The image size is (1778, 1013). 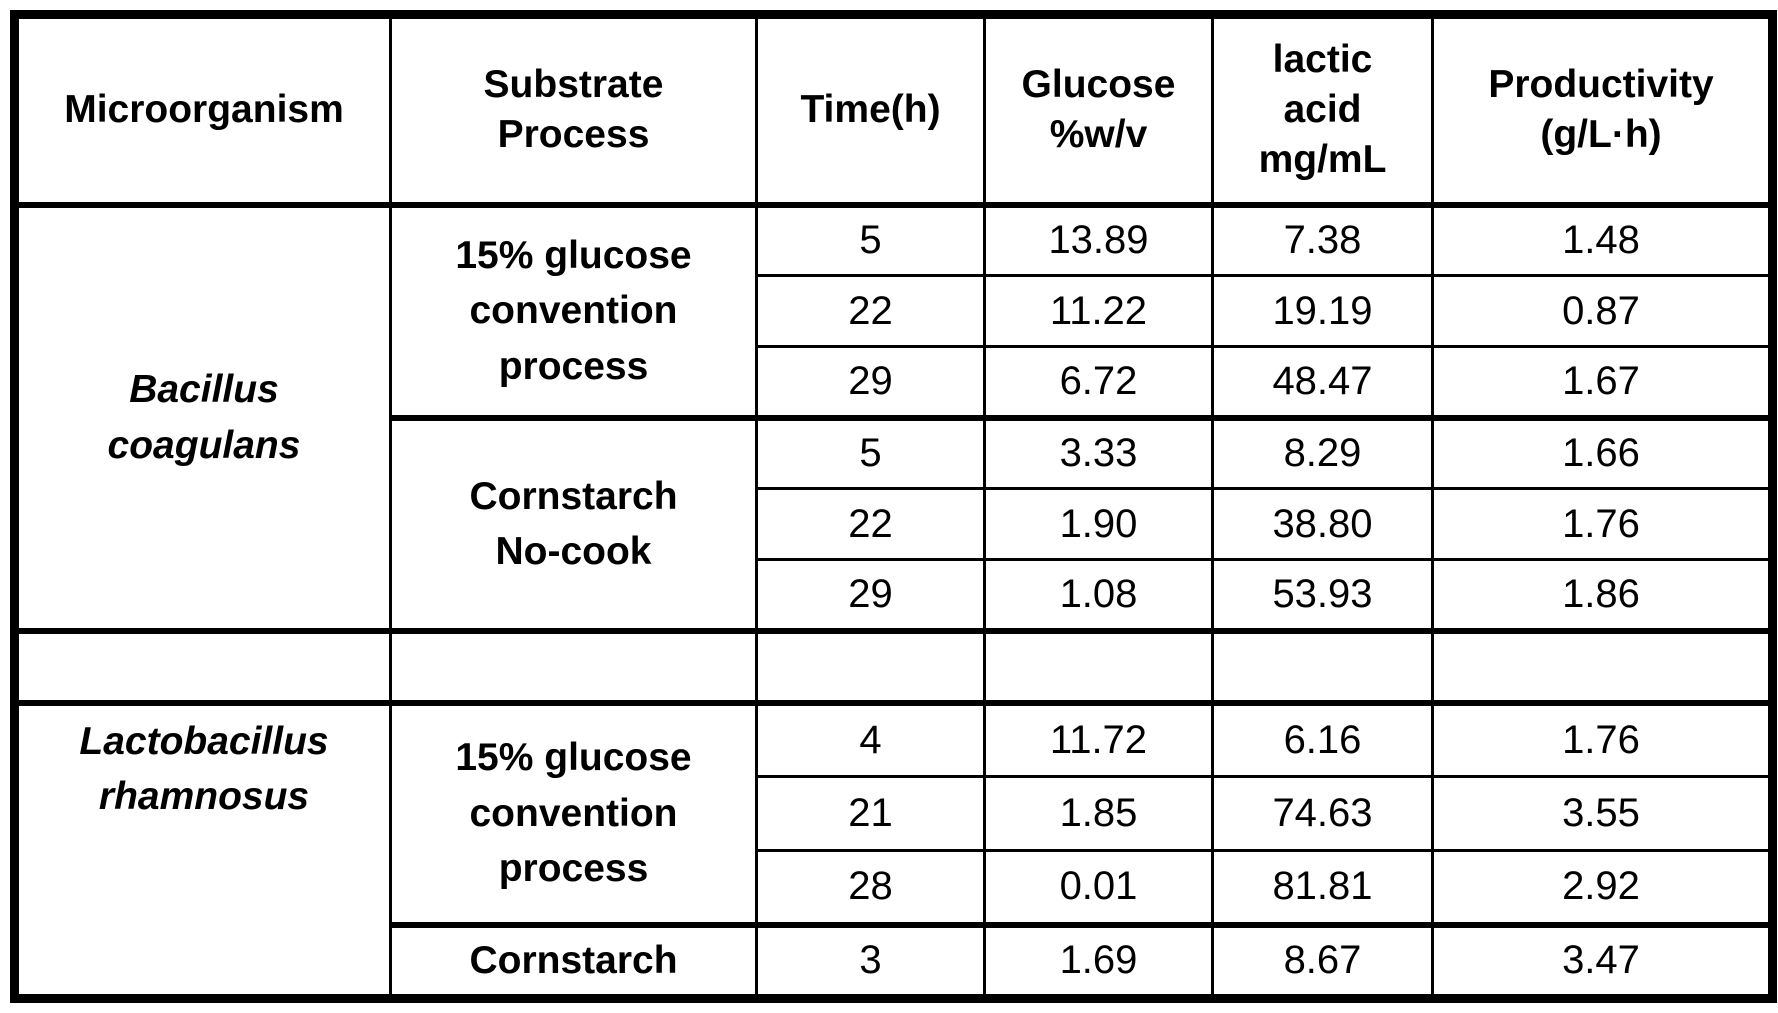 I want to click on time-cell: 3, so click(x=870, y=960).